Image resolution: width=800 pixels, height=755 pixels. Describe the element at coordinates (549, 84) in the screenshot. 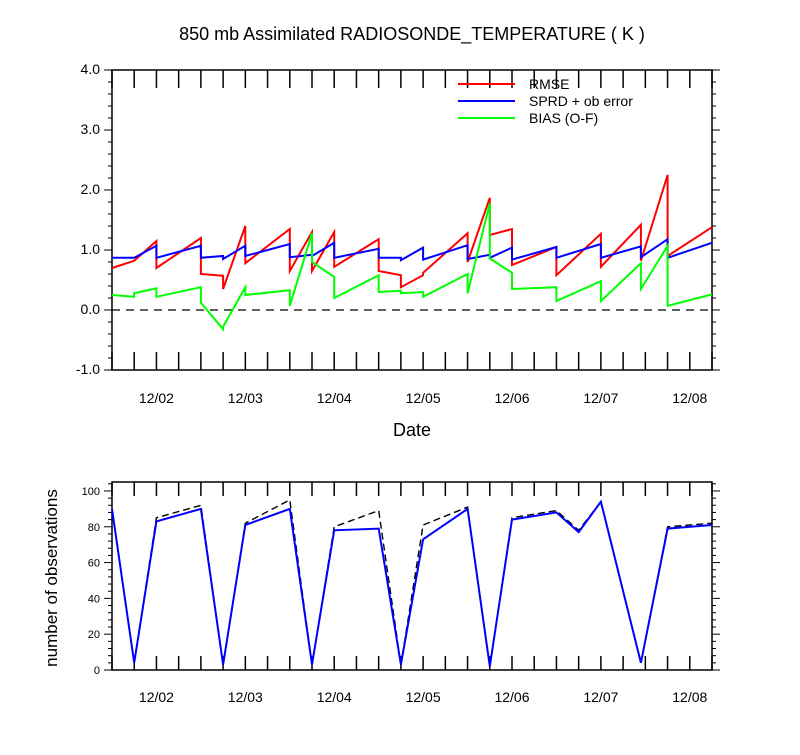

I see `legend-label: RMSE` at that location.